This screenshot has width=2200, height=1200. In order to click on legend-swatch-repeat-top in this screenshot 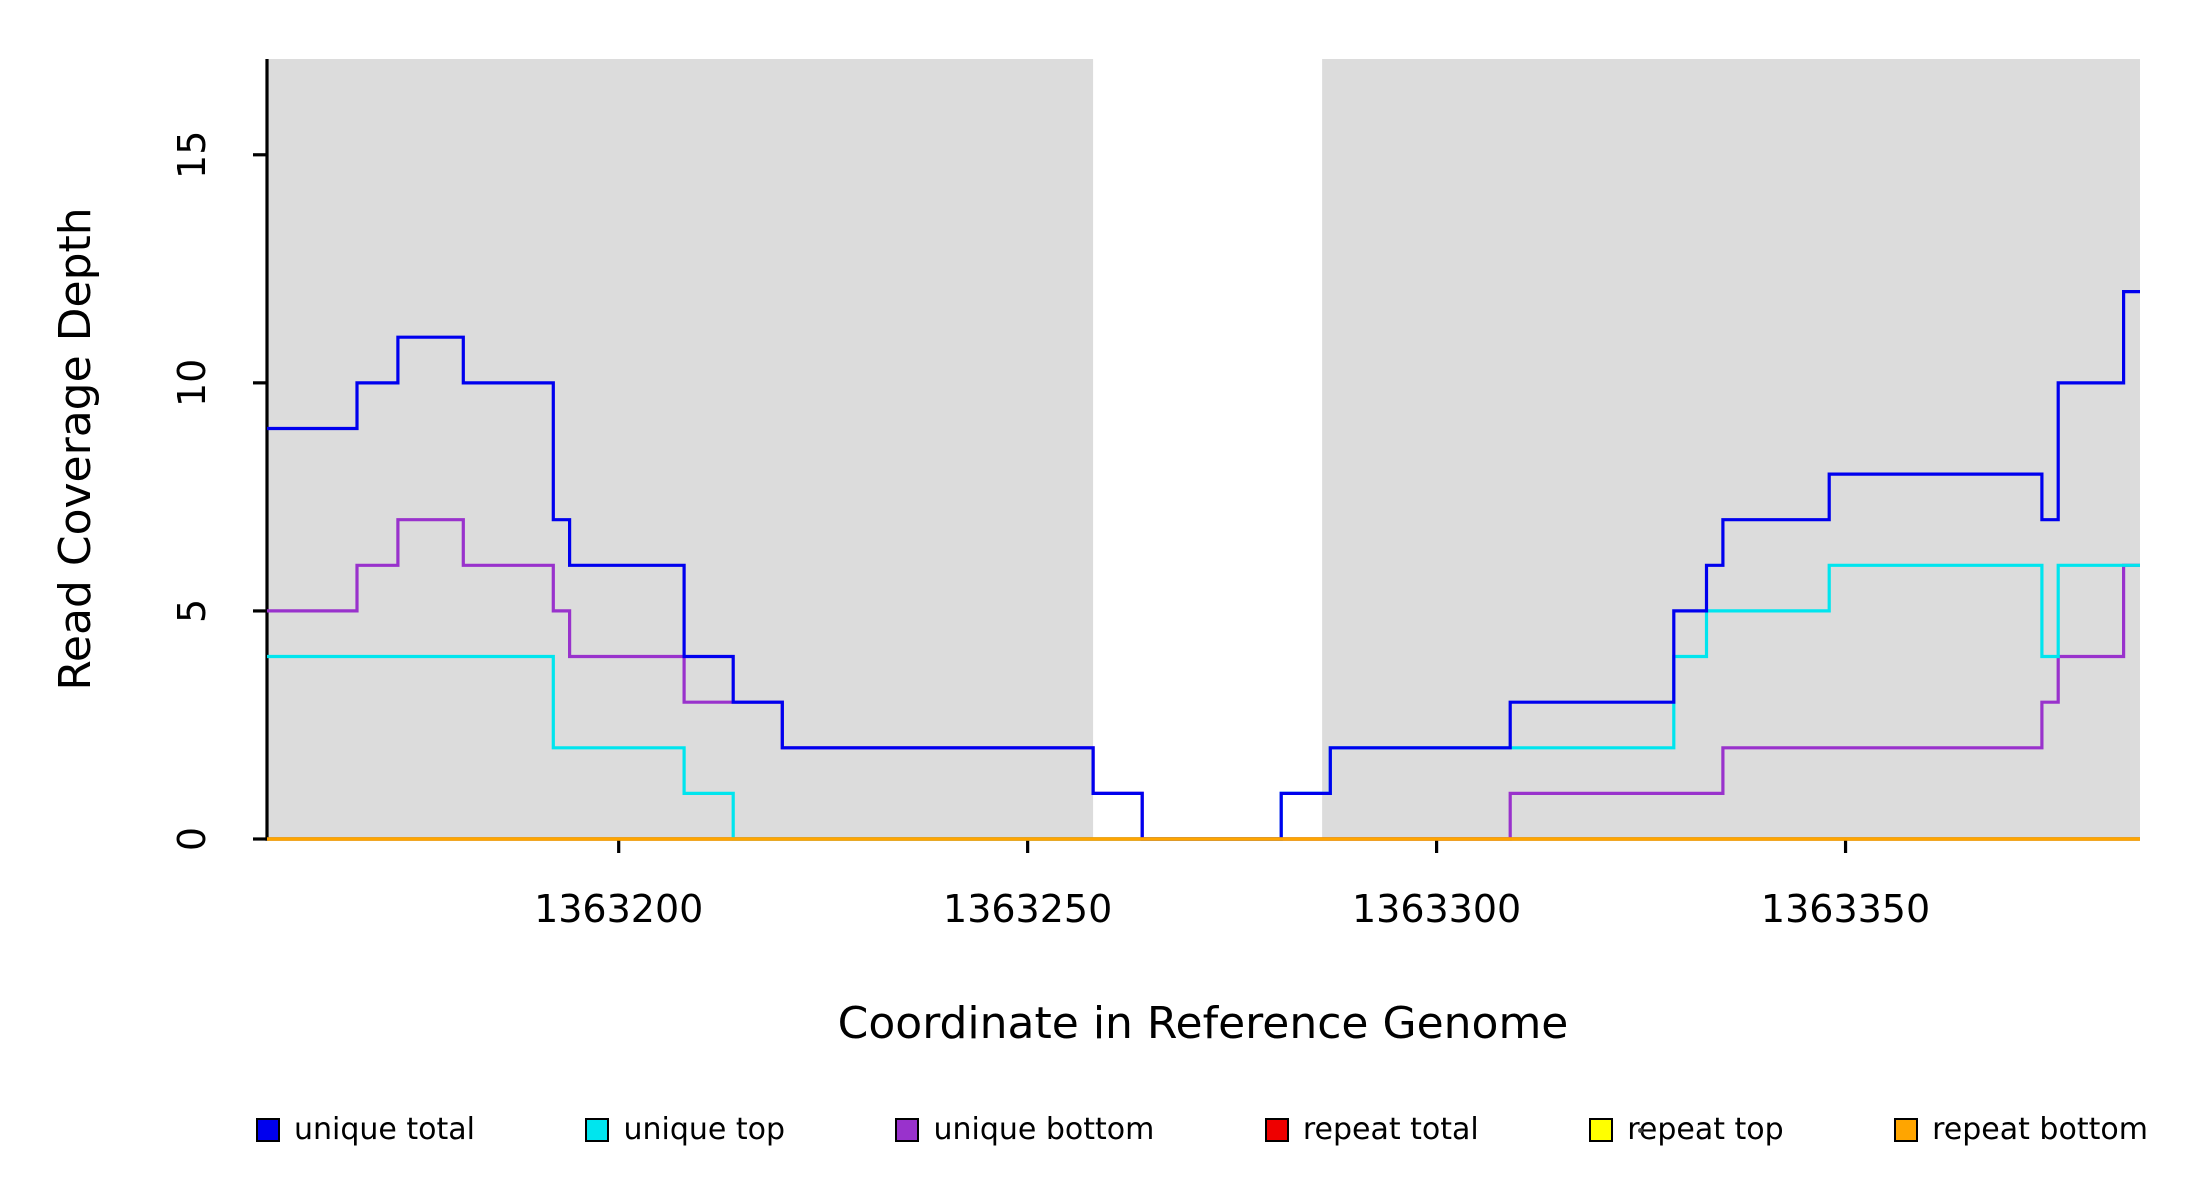, I will do `click(1601, 1129)`.